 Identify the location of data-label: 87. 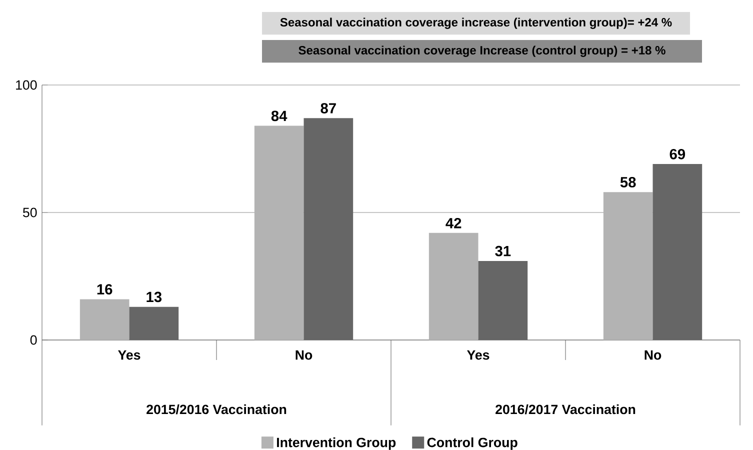
(328, 108).